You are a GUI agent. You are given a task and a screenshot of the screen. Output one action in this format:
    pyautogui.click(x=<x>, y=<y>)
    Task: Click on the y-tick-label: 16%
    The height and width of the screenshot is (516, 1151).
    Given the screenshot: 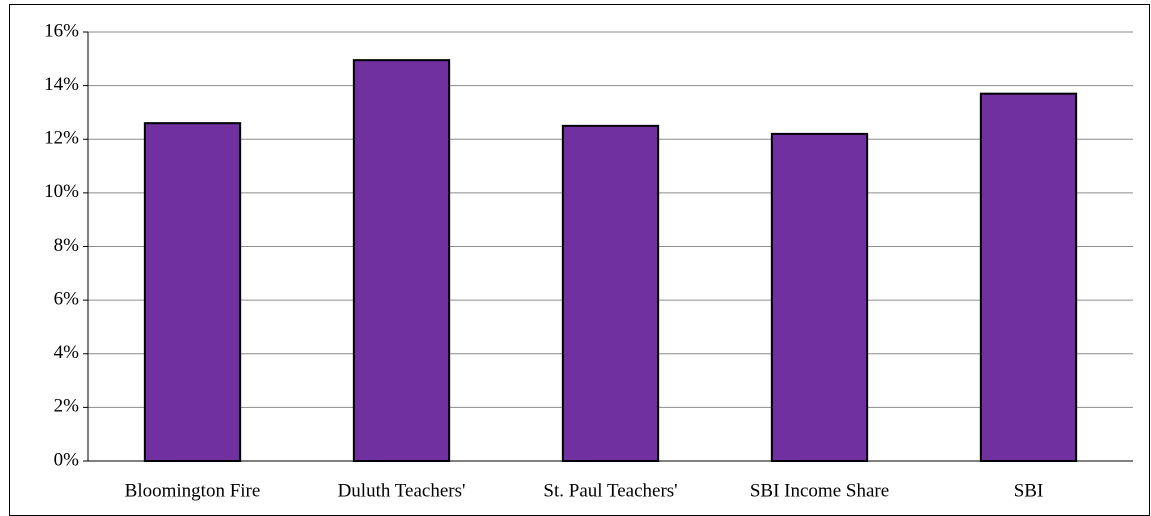 What is the action you would take?
    pyautogui.click(x=61, y=30)
    